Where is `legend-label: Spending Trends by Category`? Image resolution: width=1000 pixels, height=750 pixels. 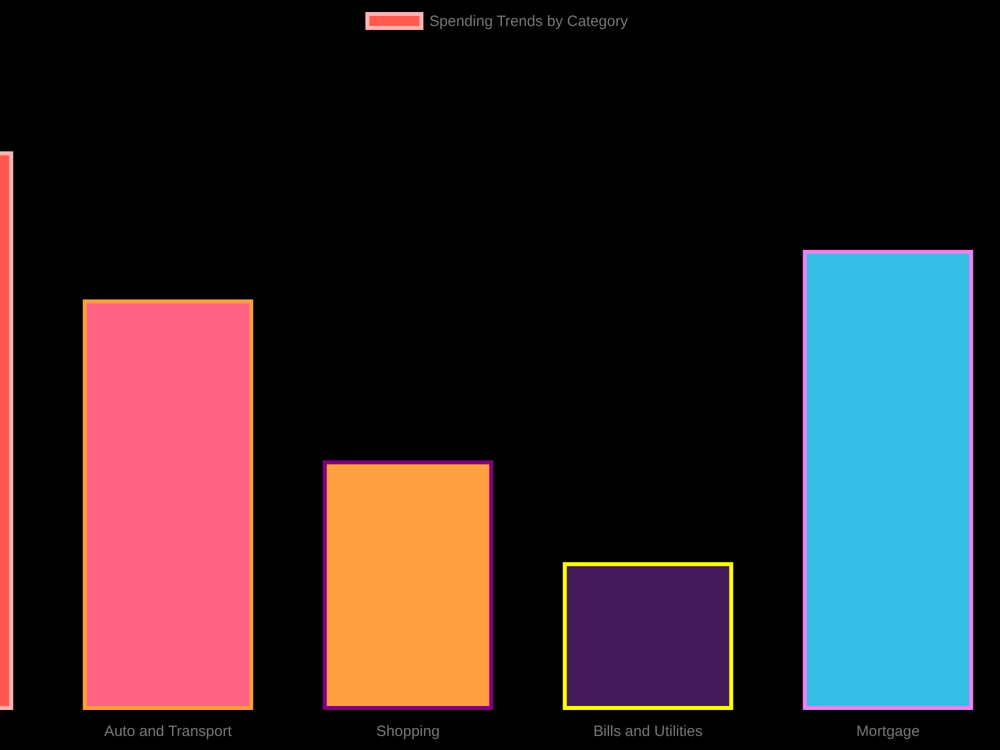 legend-label: Spending Trends by Category is located at coordinates (528, 21).